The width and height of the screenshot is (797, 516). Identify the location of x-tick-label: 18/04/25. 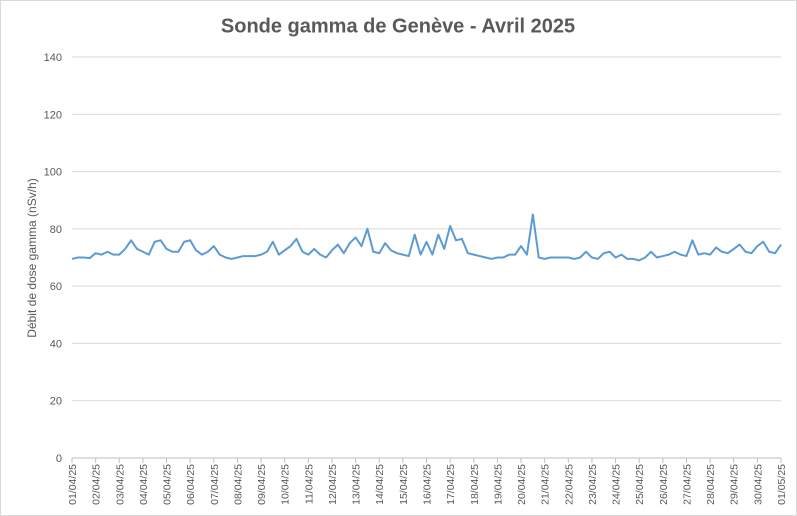
(475, 484).